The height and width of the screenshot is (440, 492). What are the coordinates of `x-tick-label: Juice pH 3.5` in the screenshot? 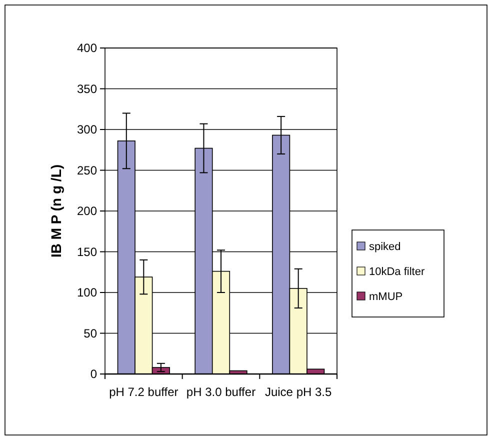 It's located at (298, 392).